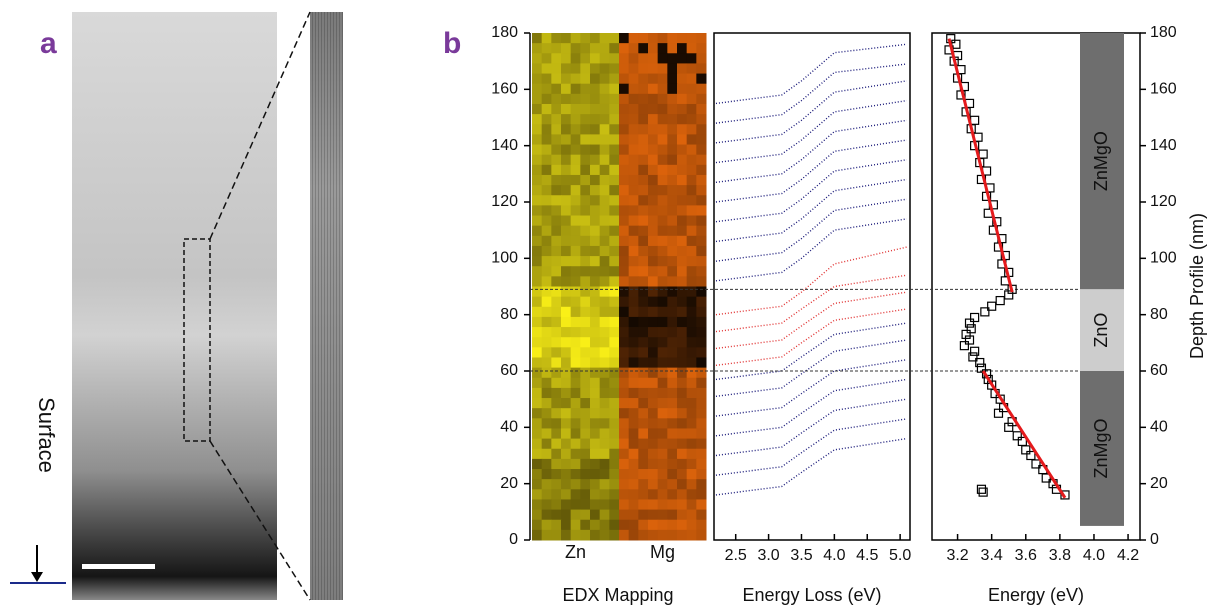  Describe the element at coordinates (504, 201) in the screenshot. I see `y-tick-label: 120` at that location.